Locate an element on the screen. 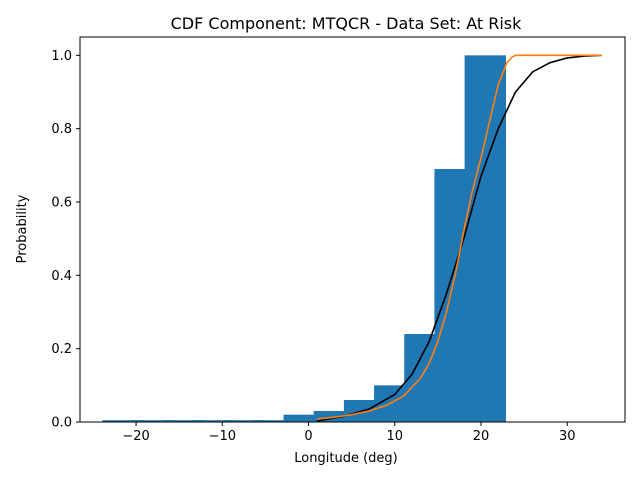  x-tick-label: 0 is located at coordinates (308, 436).